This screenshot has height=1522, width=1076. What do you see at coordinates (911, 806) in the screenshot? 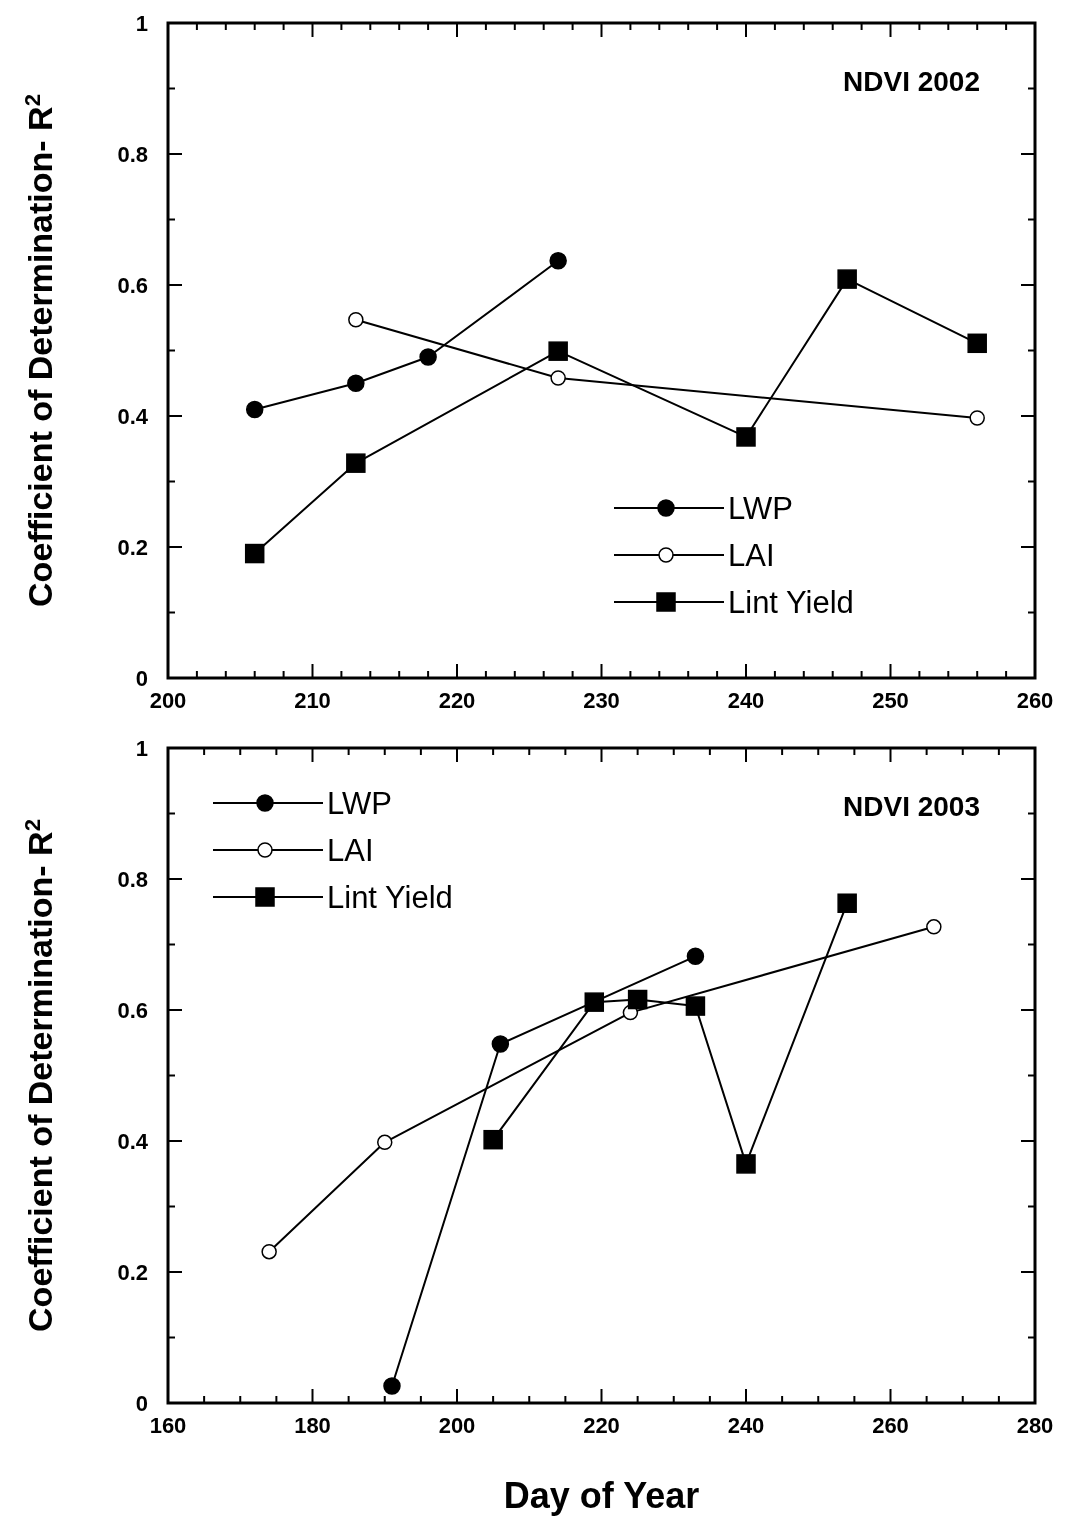
I see `text: NDVI 2003` at bounding box center [911, 806].